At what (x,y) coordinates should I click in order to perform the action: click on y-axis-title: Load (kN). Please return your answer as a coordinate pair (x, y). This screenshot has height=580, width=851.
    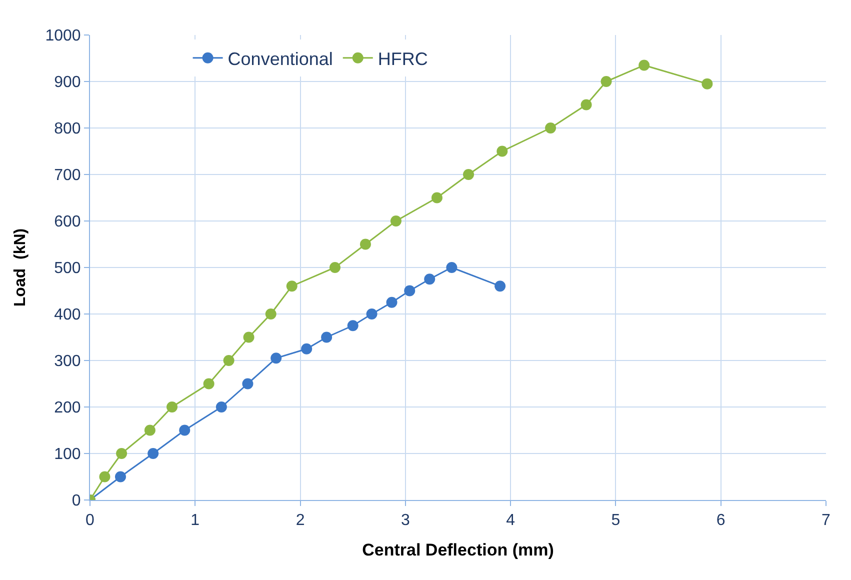
    Looking at the image, I should click on (21, 267).